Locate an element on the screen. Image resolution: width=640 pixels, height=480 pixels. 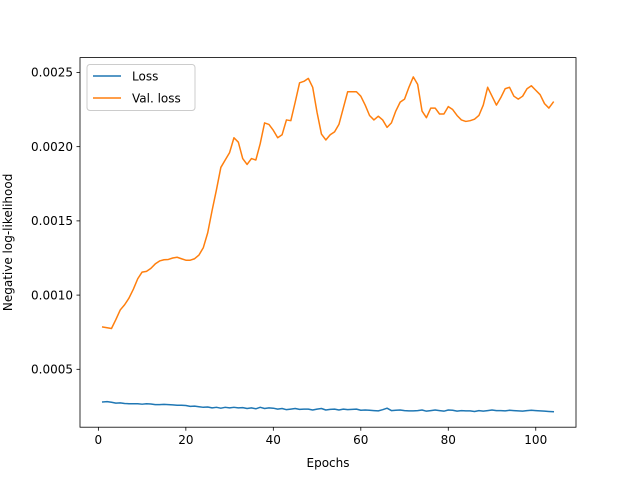
y-tick-label: 0.0015 is located at coordinates (52, 221).